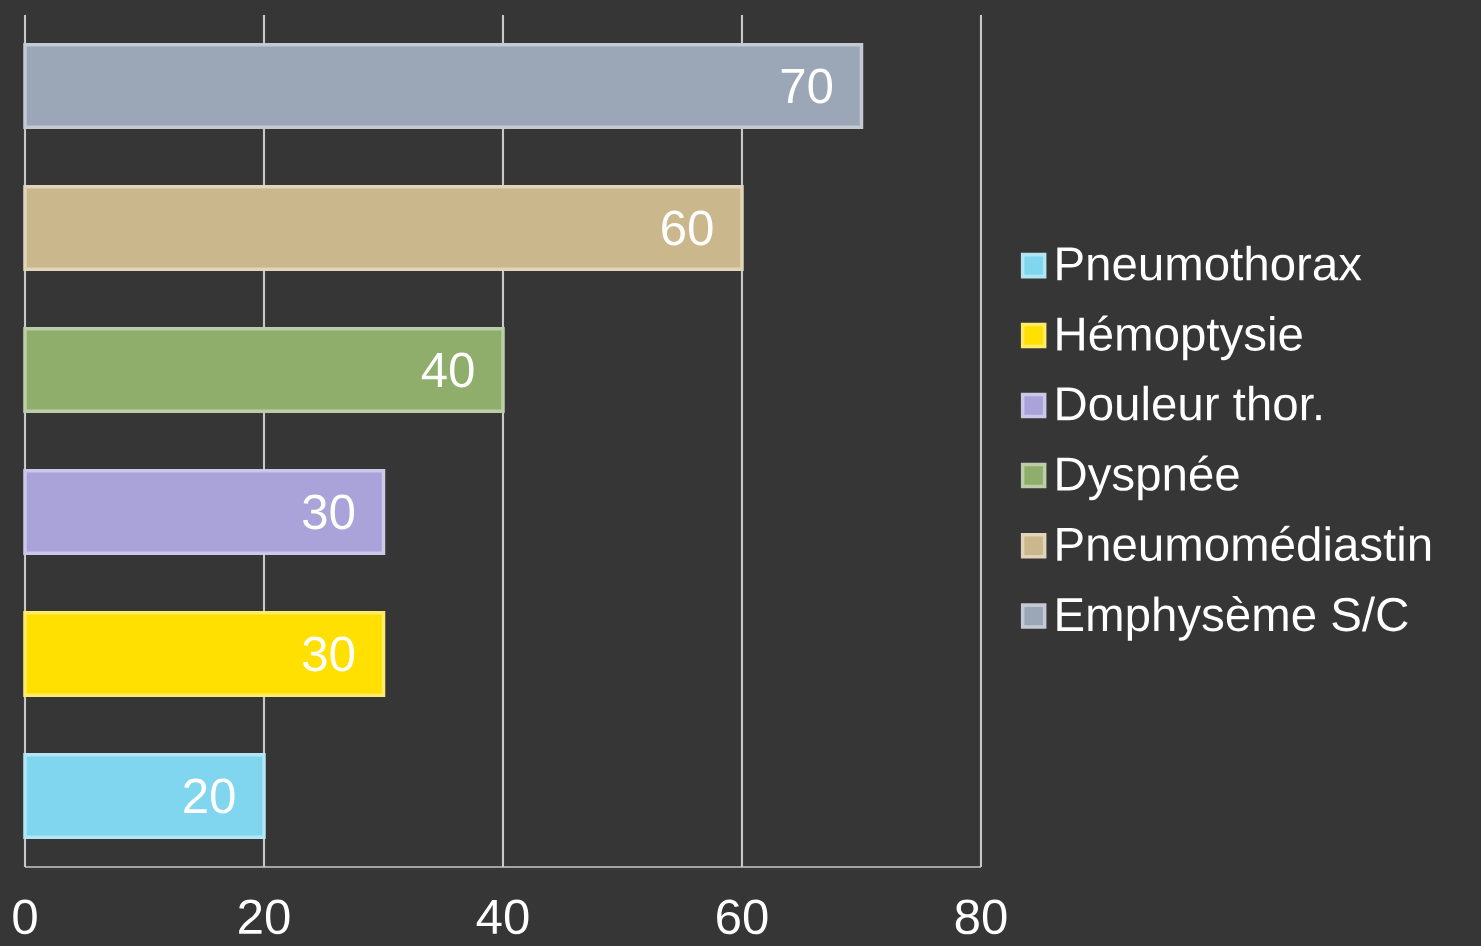 This screenshot has height=946, width=1481. What do you see at coordinates (264, 917) in the screenshot?
I see `x-tick-label: 20` at bounding box center [264, 917].